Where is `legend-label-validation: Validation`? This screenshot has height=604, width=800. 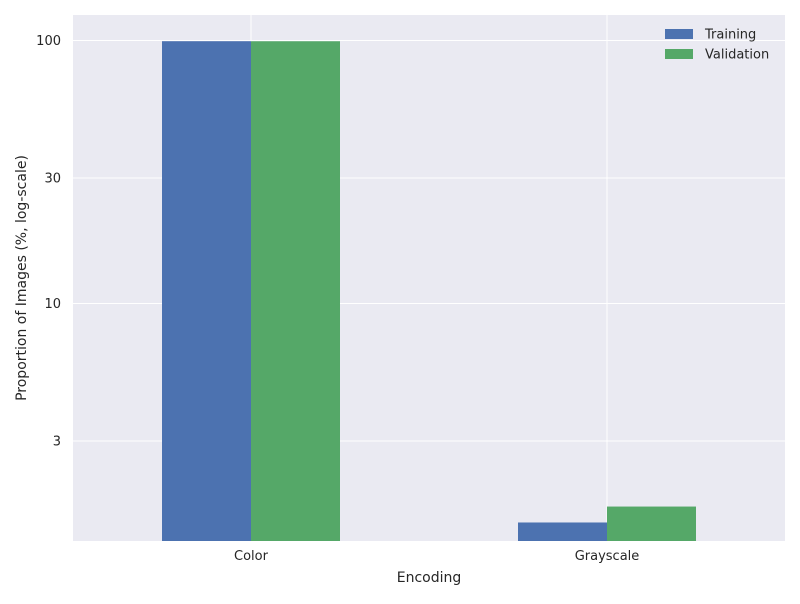
legend-label-validation: Validation is located at coordinates (737, 55).